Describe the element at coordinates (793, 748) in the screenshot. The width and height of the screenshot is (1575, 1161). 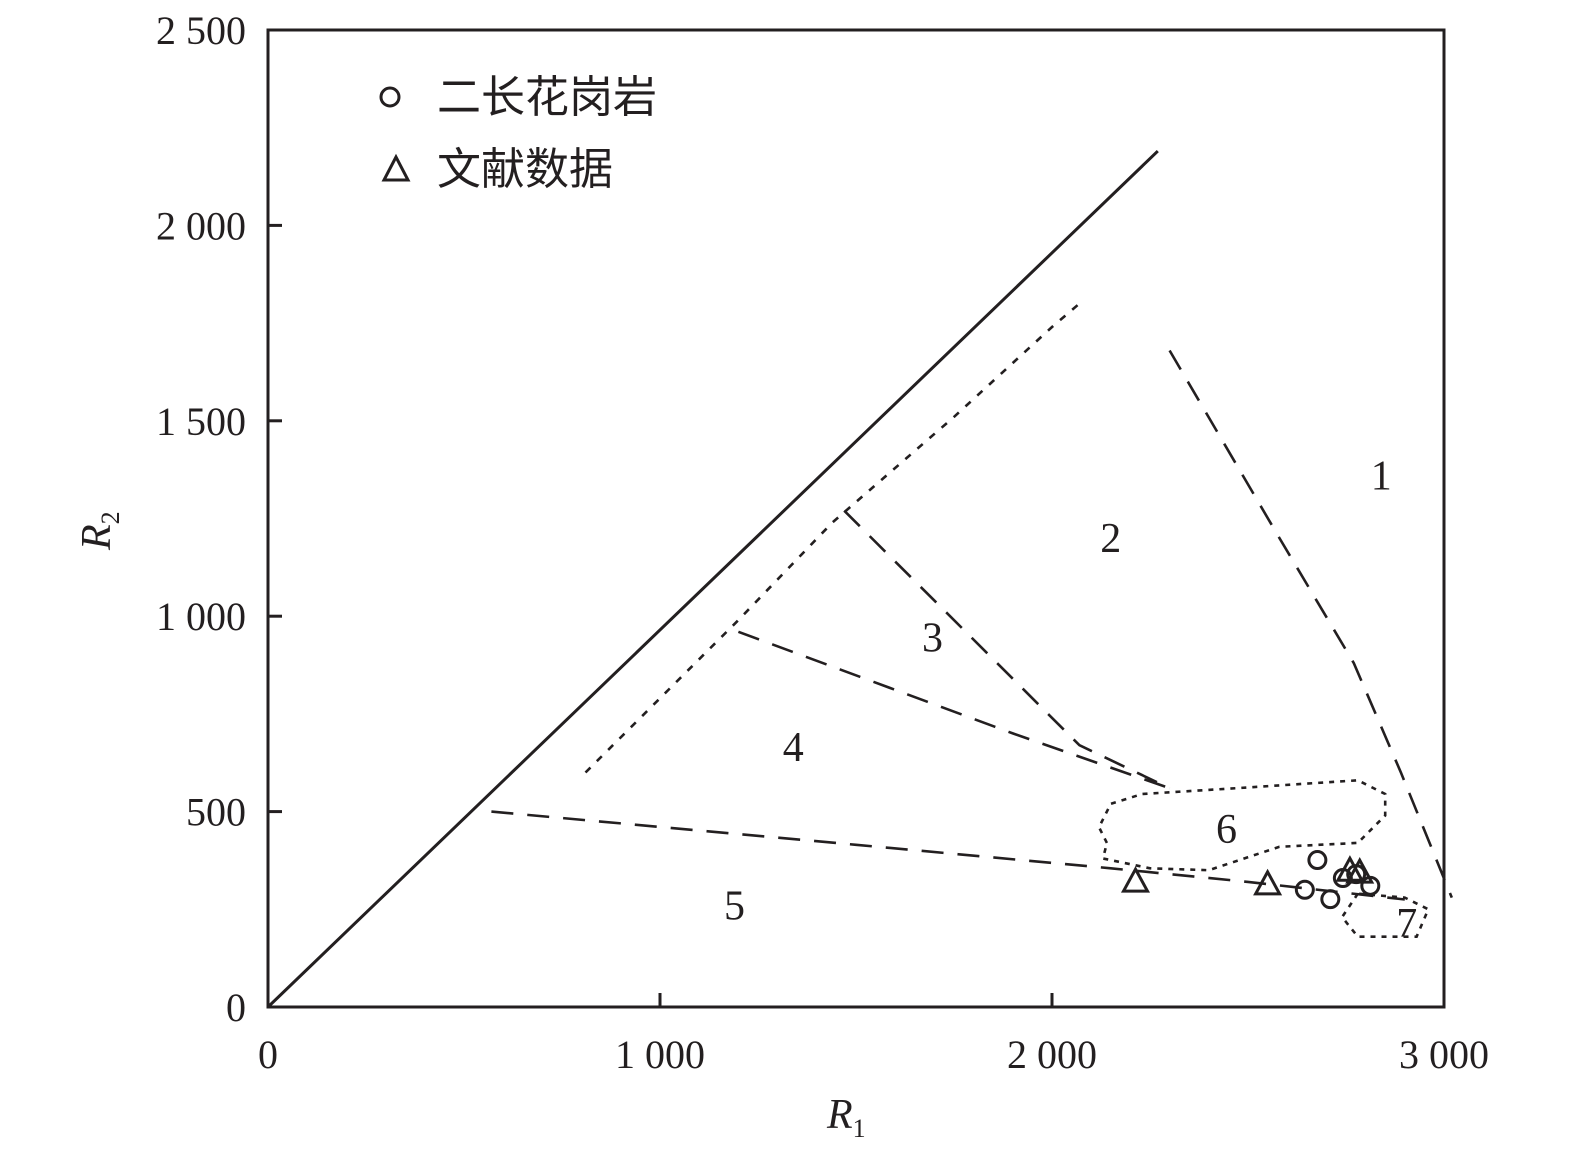
I see `region-label-4: 4` at that location.